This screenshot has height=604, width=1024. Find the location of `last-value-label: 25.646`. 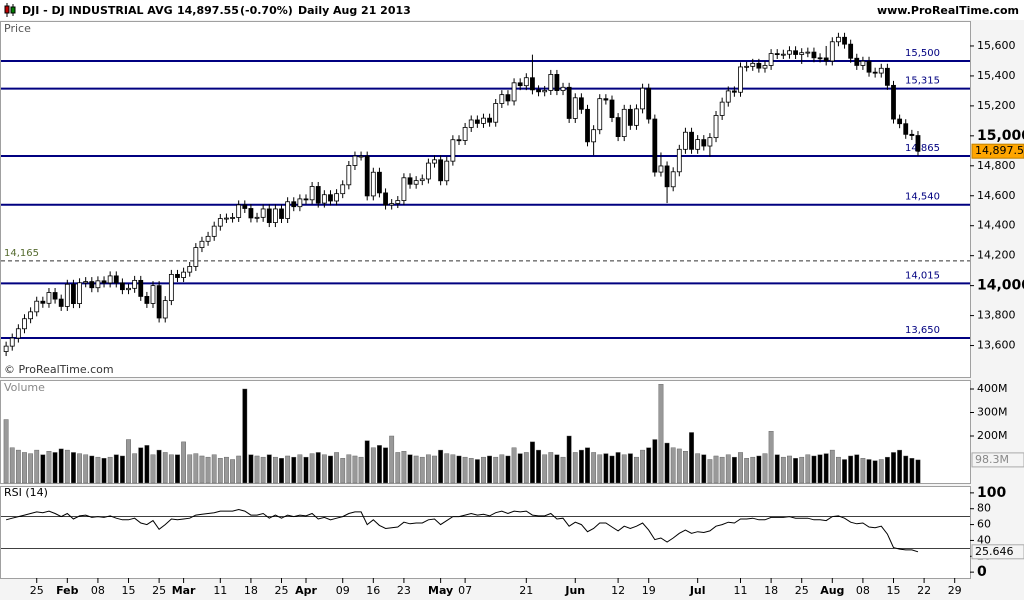

last-value-label: 25.646 is located at coordinates (994, 551).